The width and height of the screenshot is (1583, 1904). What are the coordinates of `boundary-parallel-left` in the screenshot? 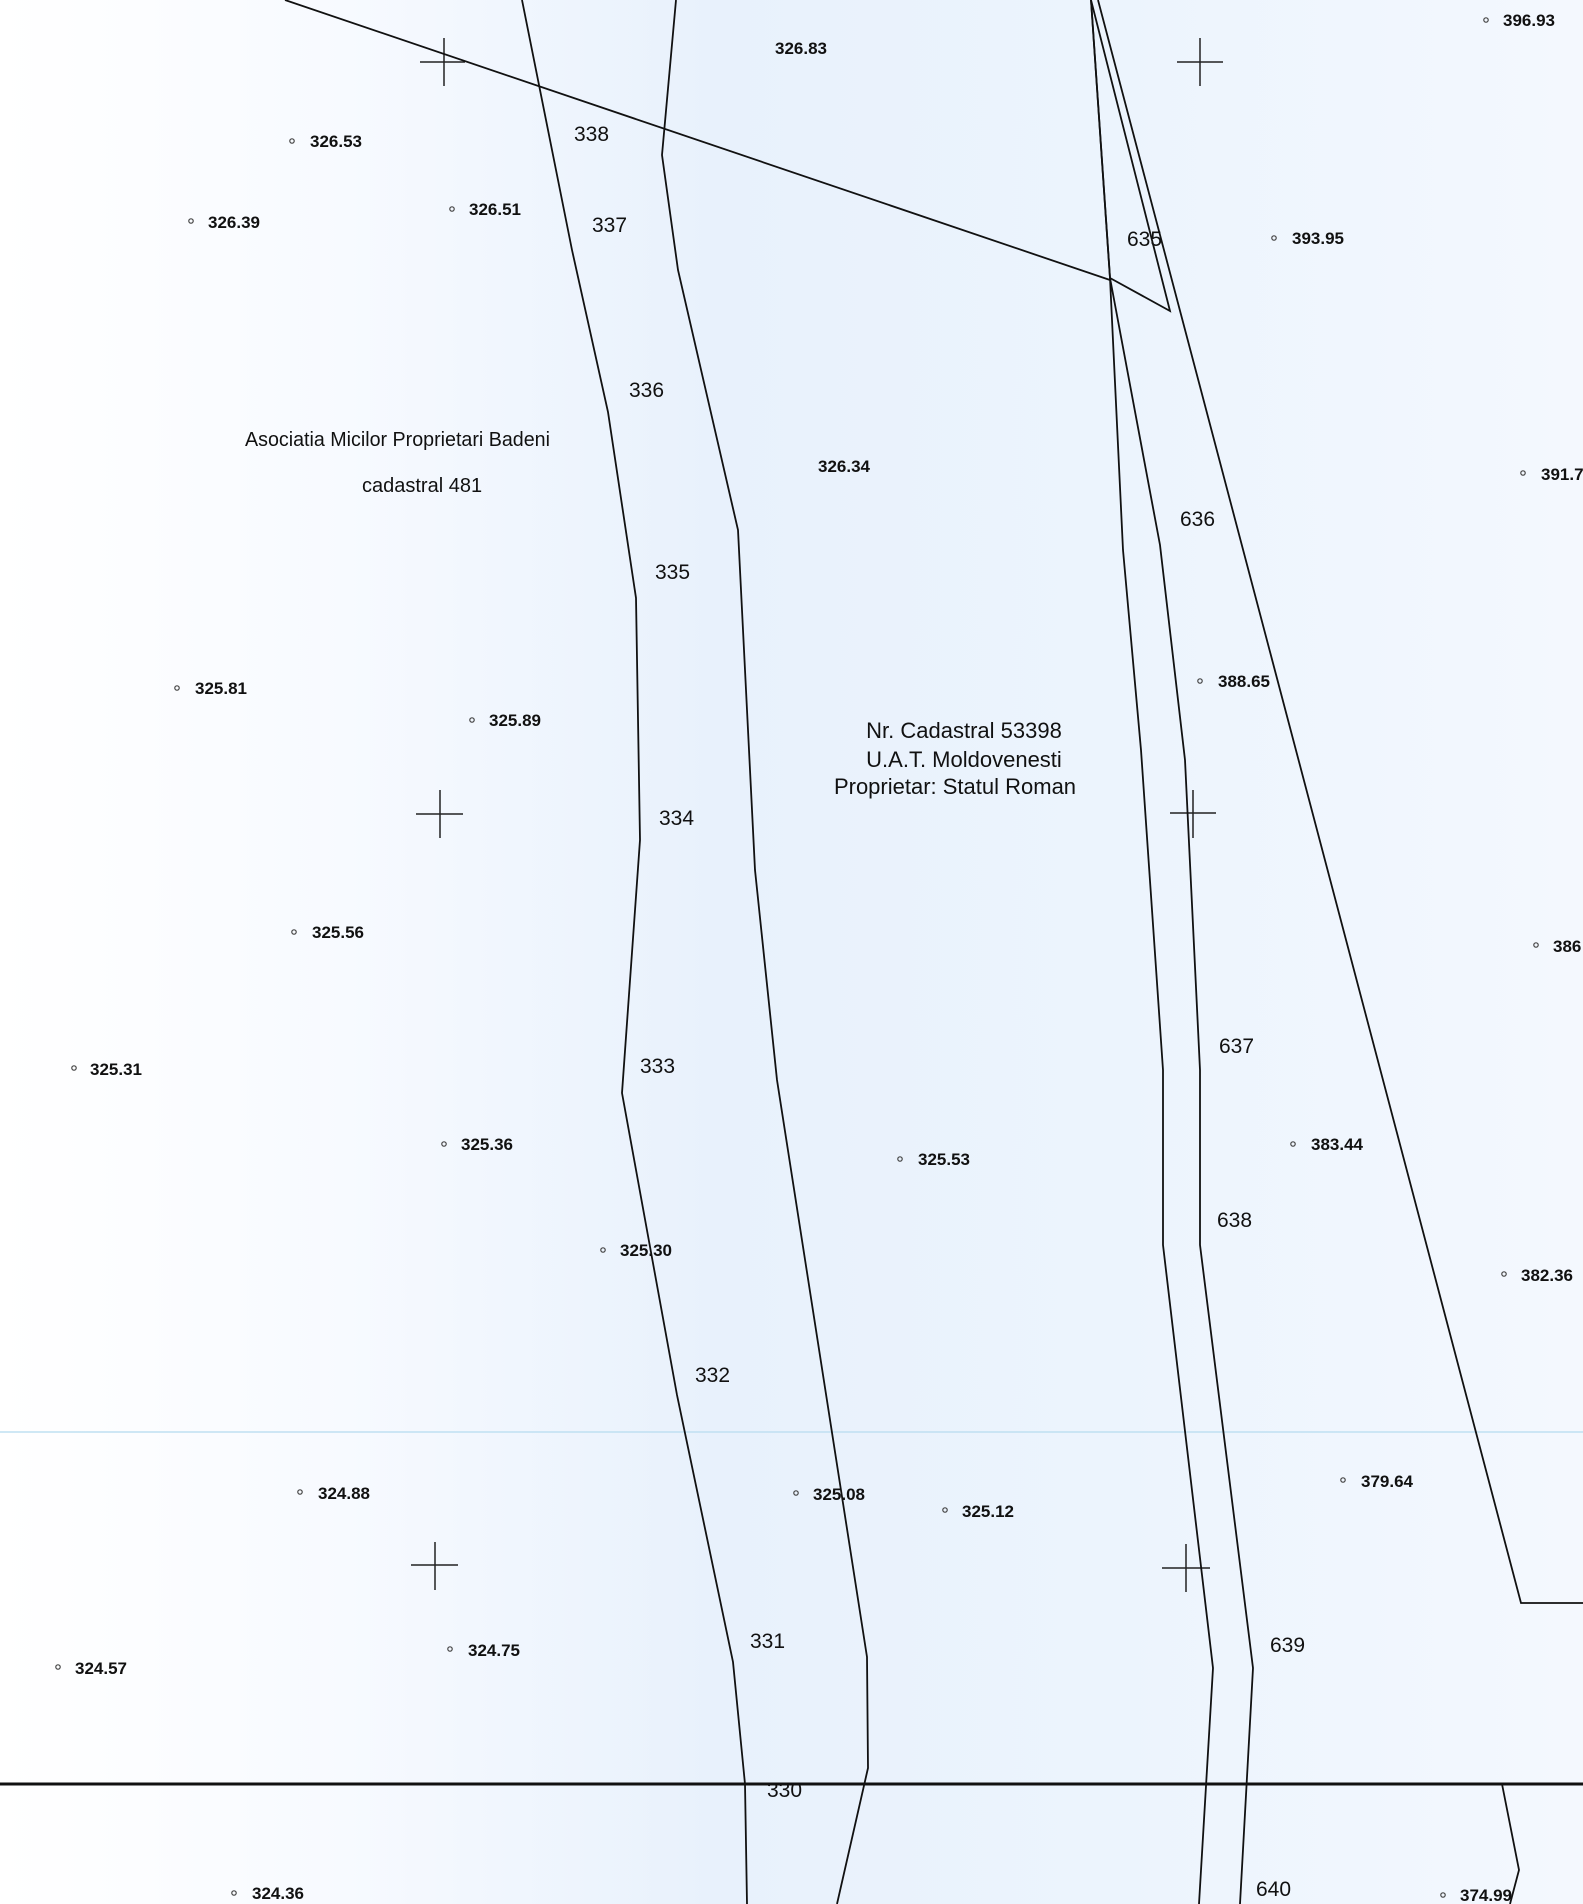 It's located at (765, 952).